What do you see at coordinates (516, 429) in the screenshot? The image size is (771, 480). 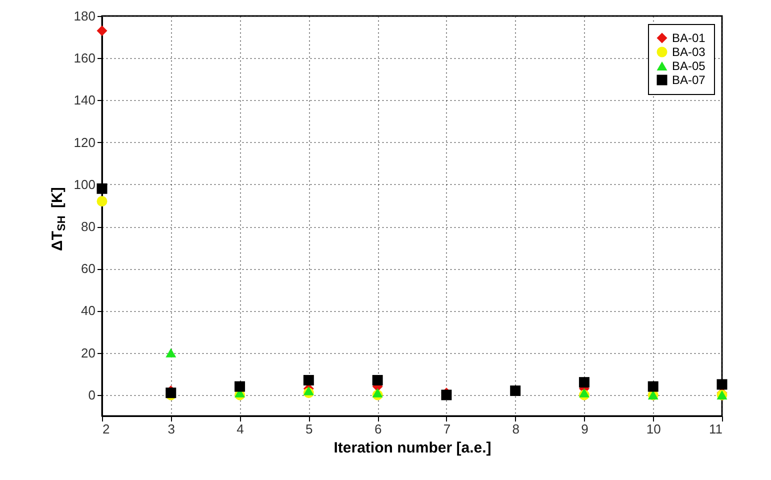 I see `x-tick-label: 8` at bounding box center [516, 429].